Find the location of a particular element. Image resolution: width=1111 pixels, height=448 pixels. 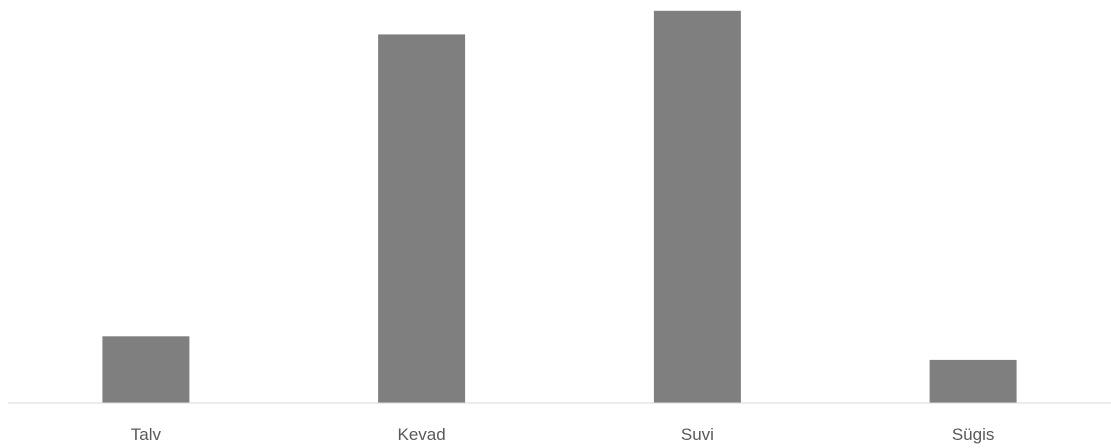

x-tick-label: Sügis is located at coordinates (973, 434).